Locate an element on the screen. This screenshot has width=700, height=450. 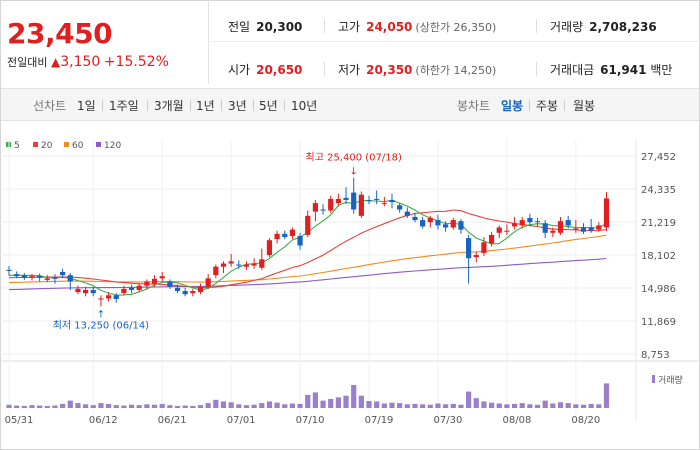
price-summary: 23,450 전일대비 ▲3,150 +15.52% is located at coordinates (104, 42).